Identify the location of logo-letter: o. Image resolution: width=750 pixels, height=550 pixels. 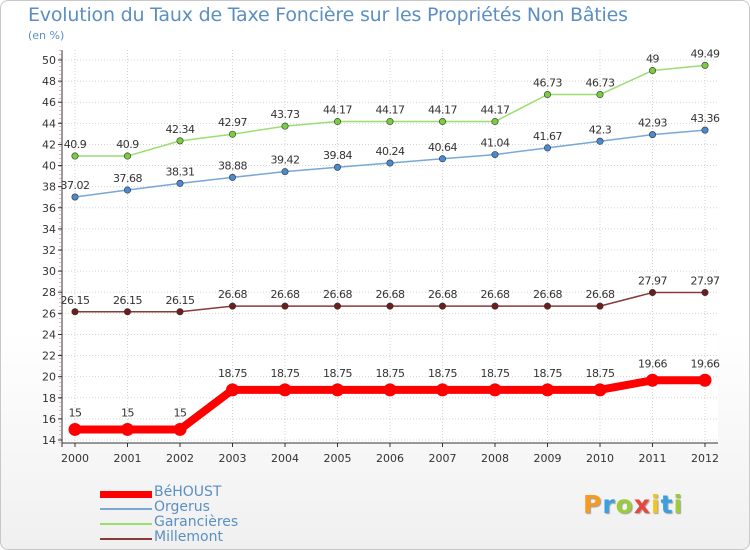
(624, 504).